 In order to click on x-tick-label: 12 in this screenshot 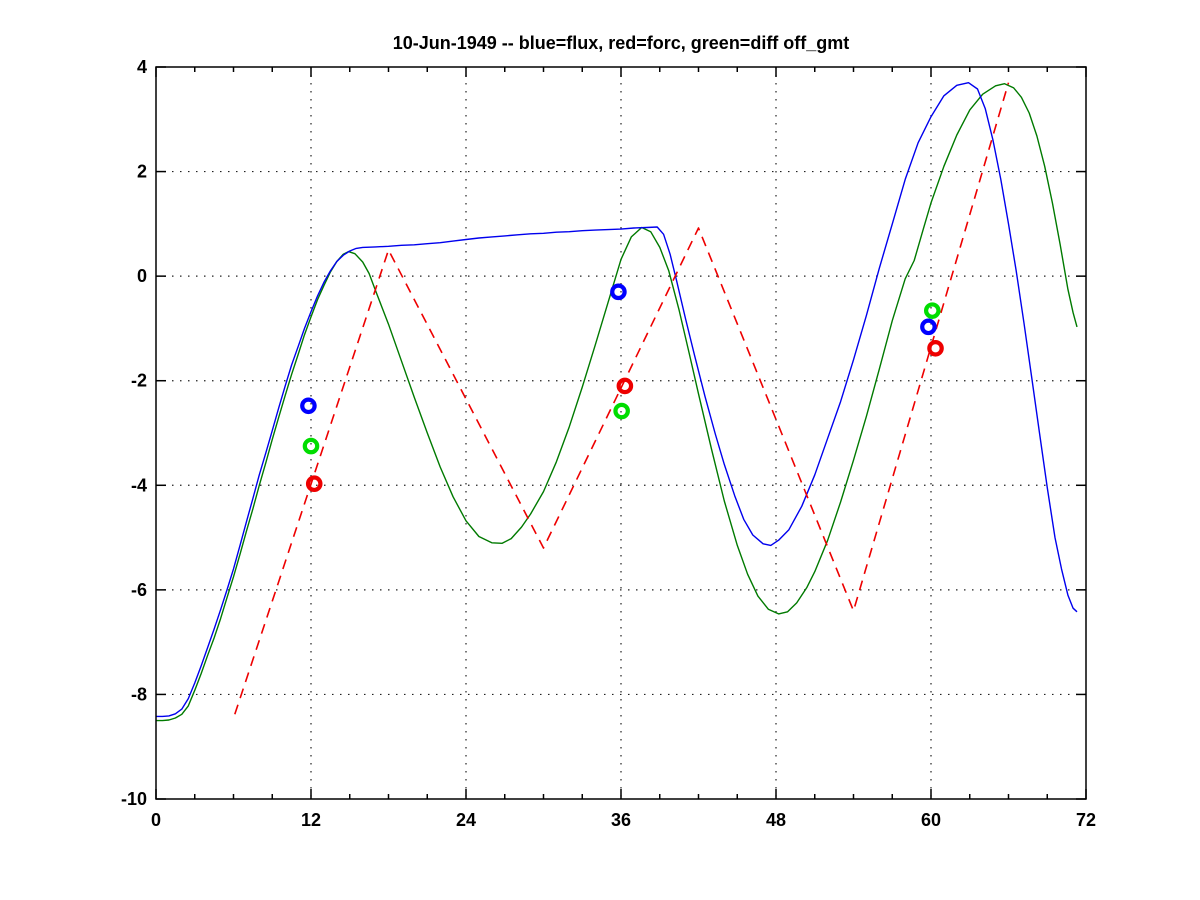, I will do `click(311, 820)`.